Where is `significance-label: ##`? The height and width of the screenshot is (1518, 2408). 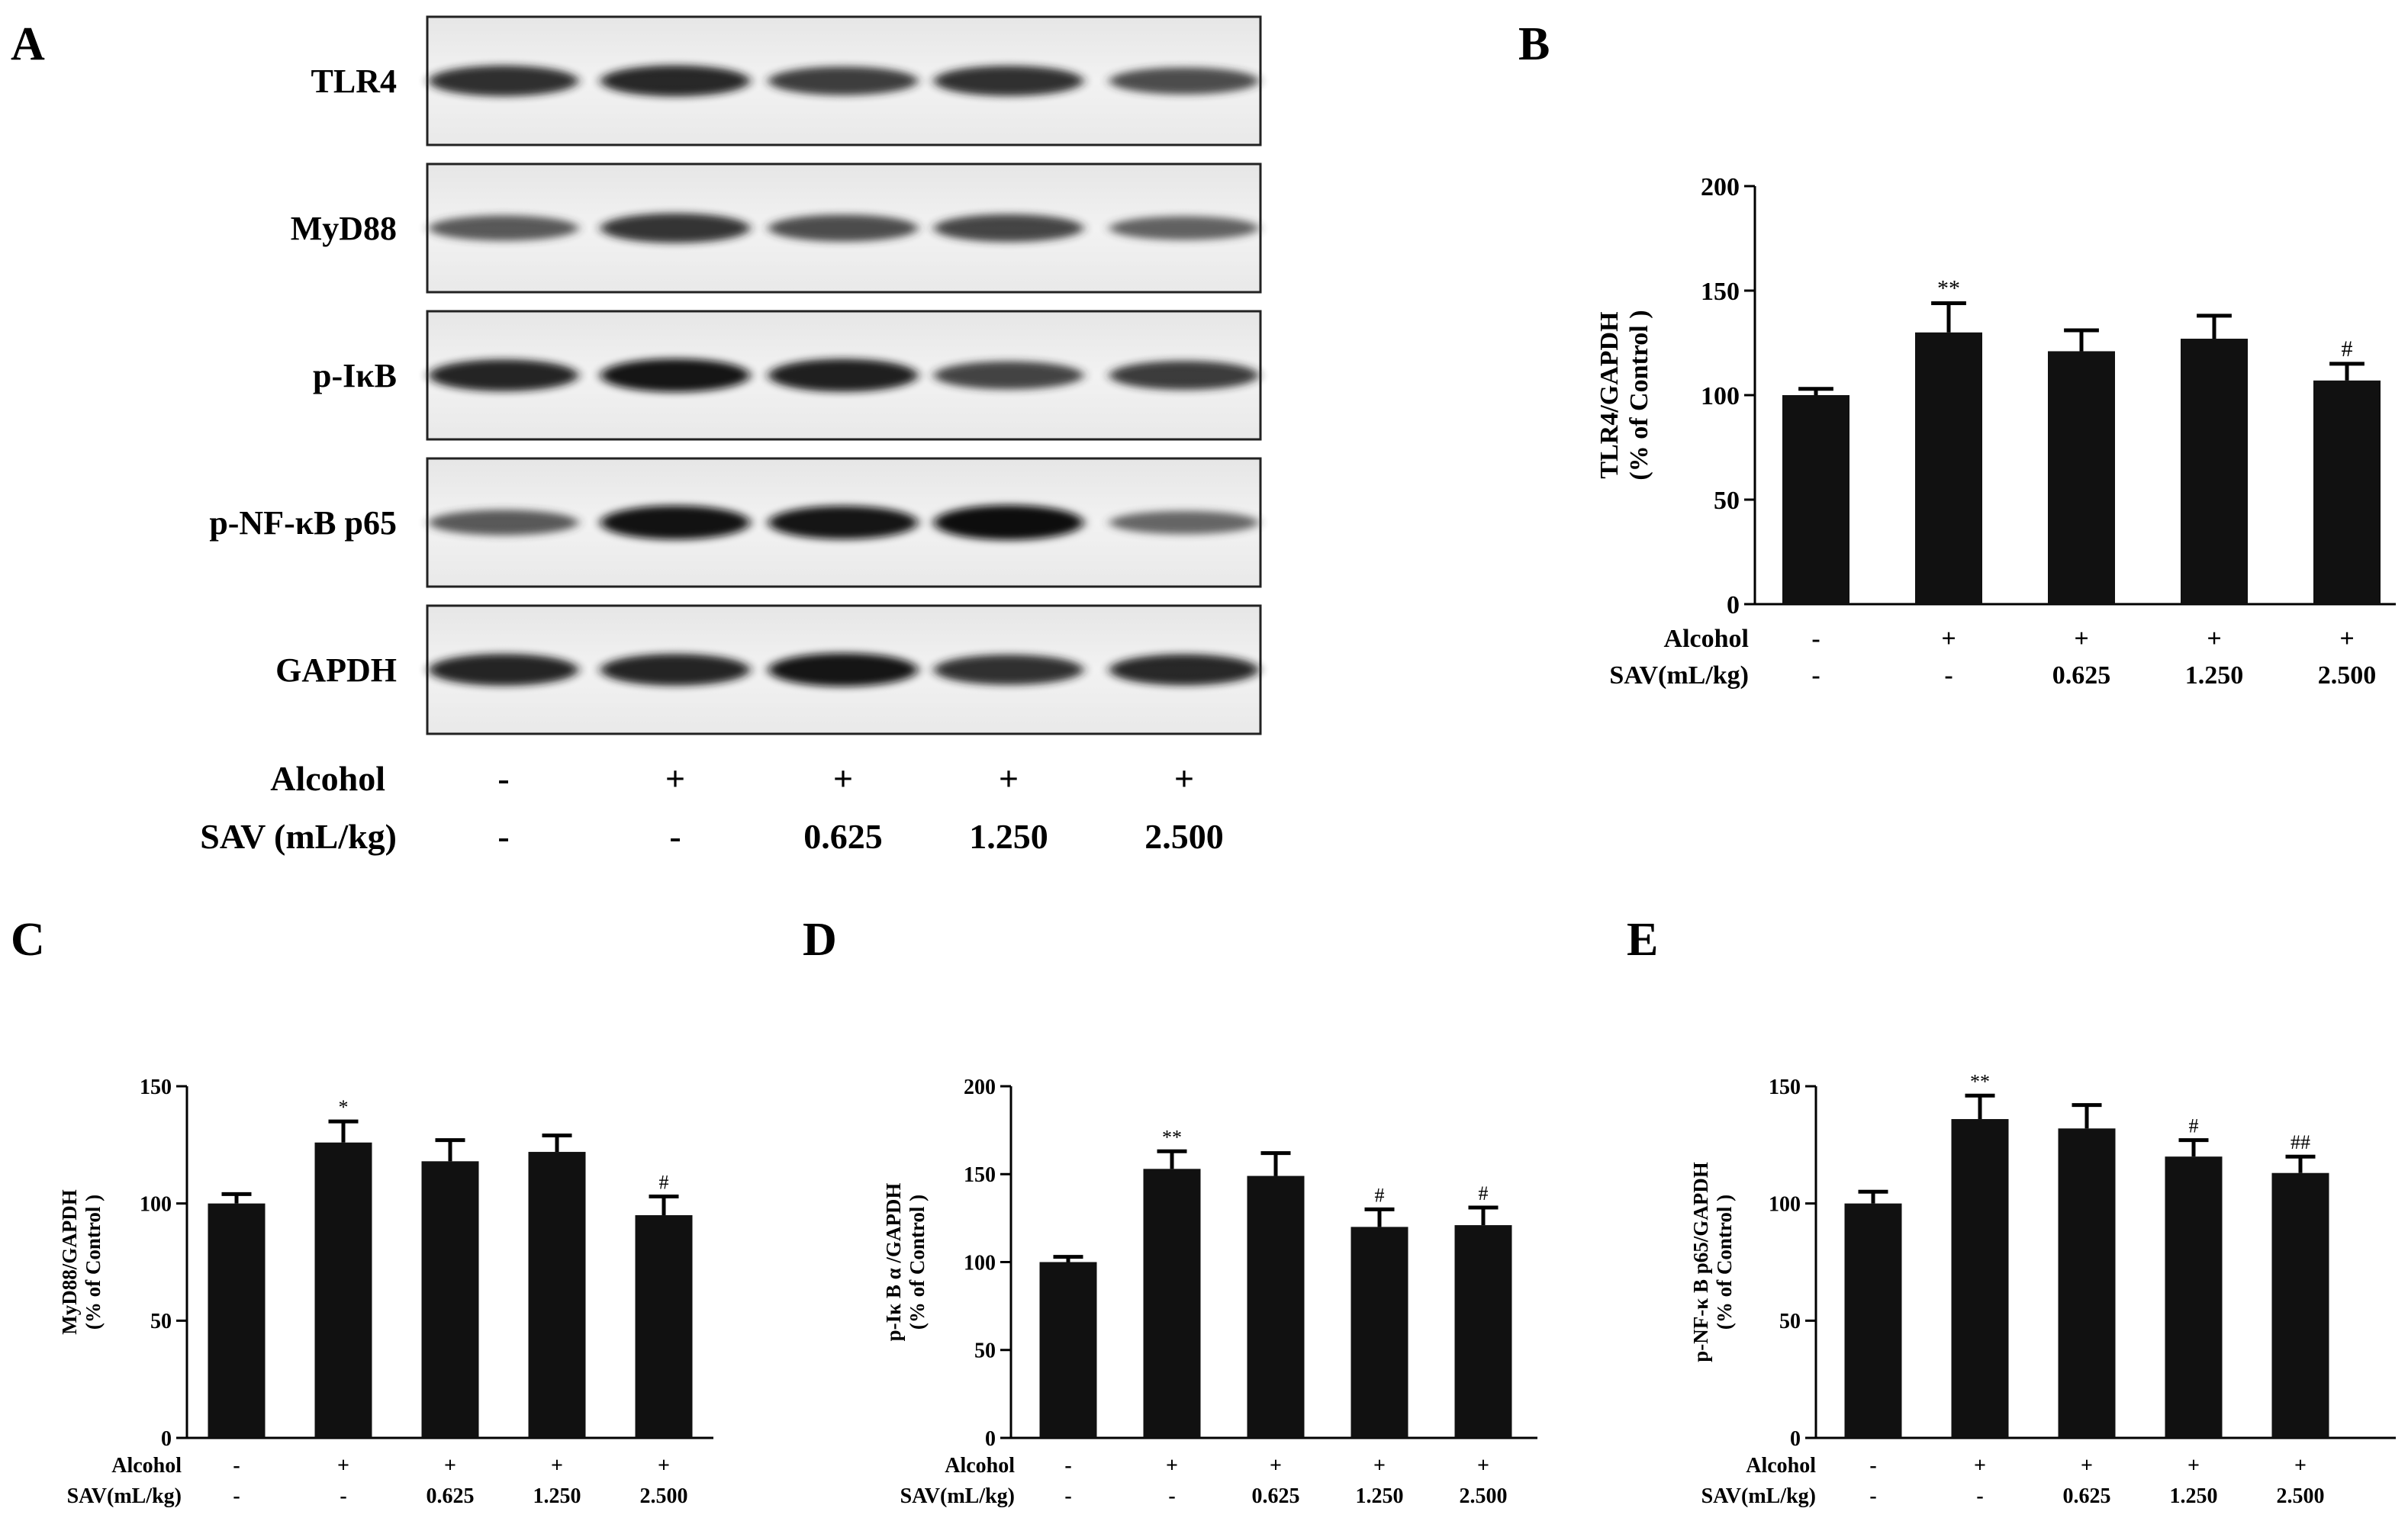
significance-label: ## is located at coordinates (2300, 1142).